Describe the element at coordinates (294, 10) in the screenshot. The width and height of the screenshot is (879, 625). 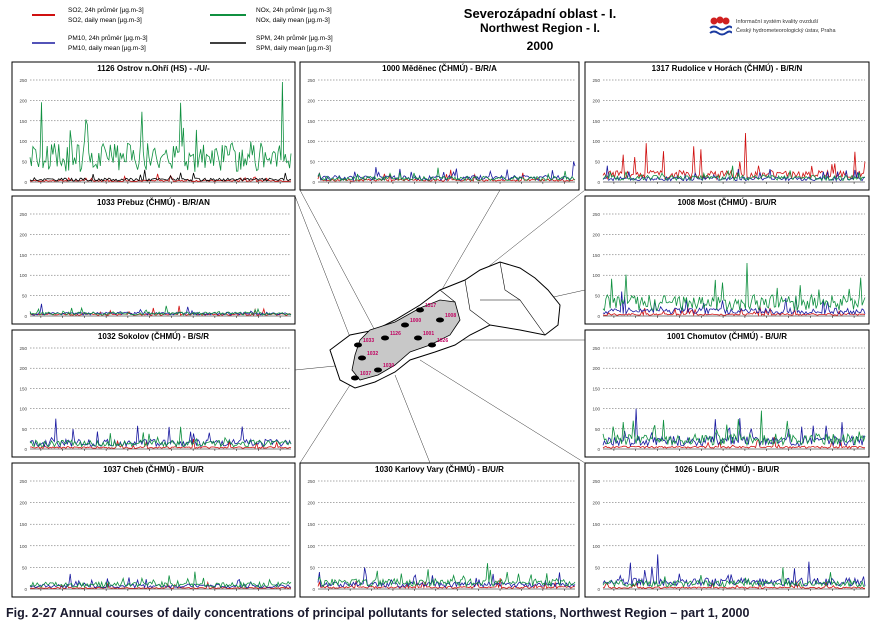
I see `legend-nox-cz: NOx, 24h průměr [µg.m-3]` at that location.